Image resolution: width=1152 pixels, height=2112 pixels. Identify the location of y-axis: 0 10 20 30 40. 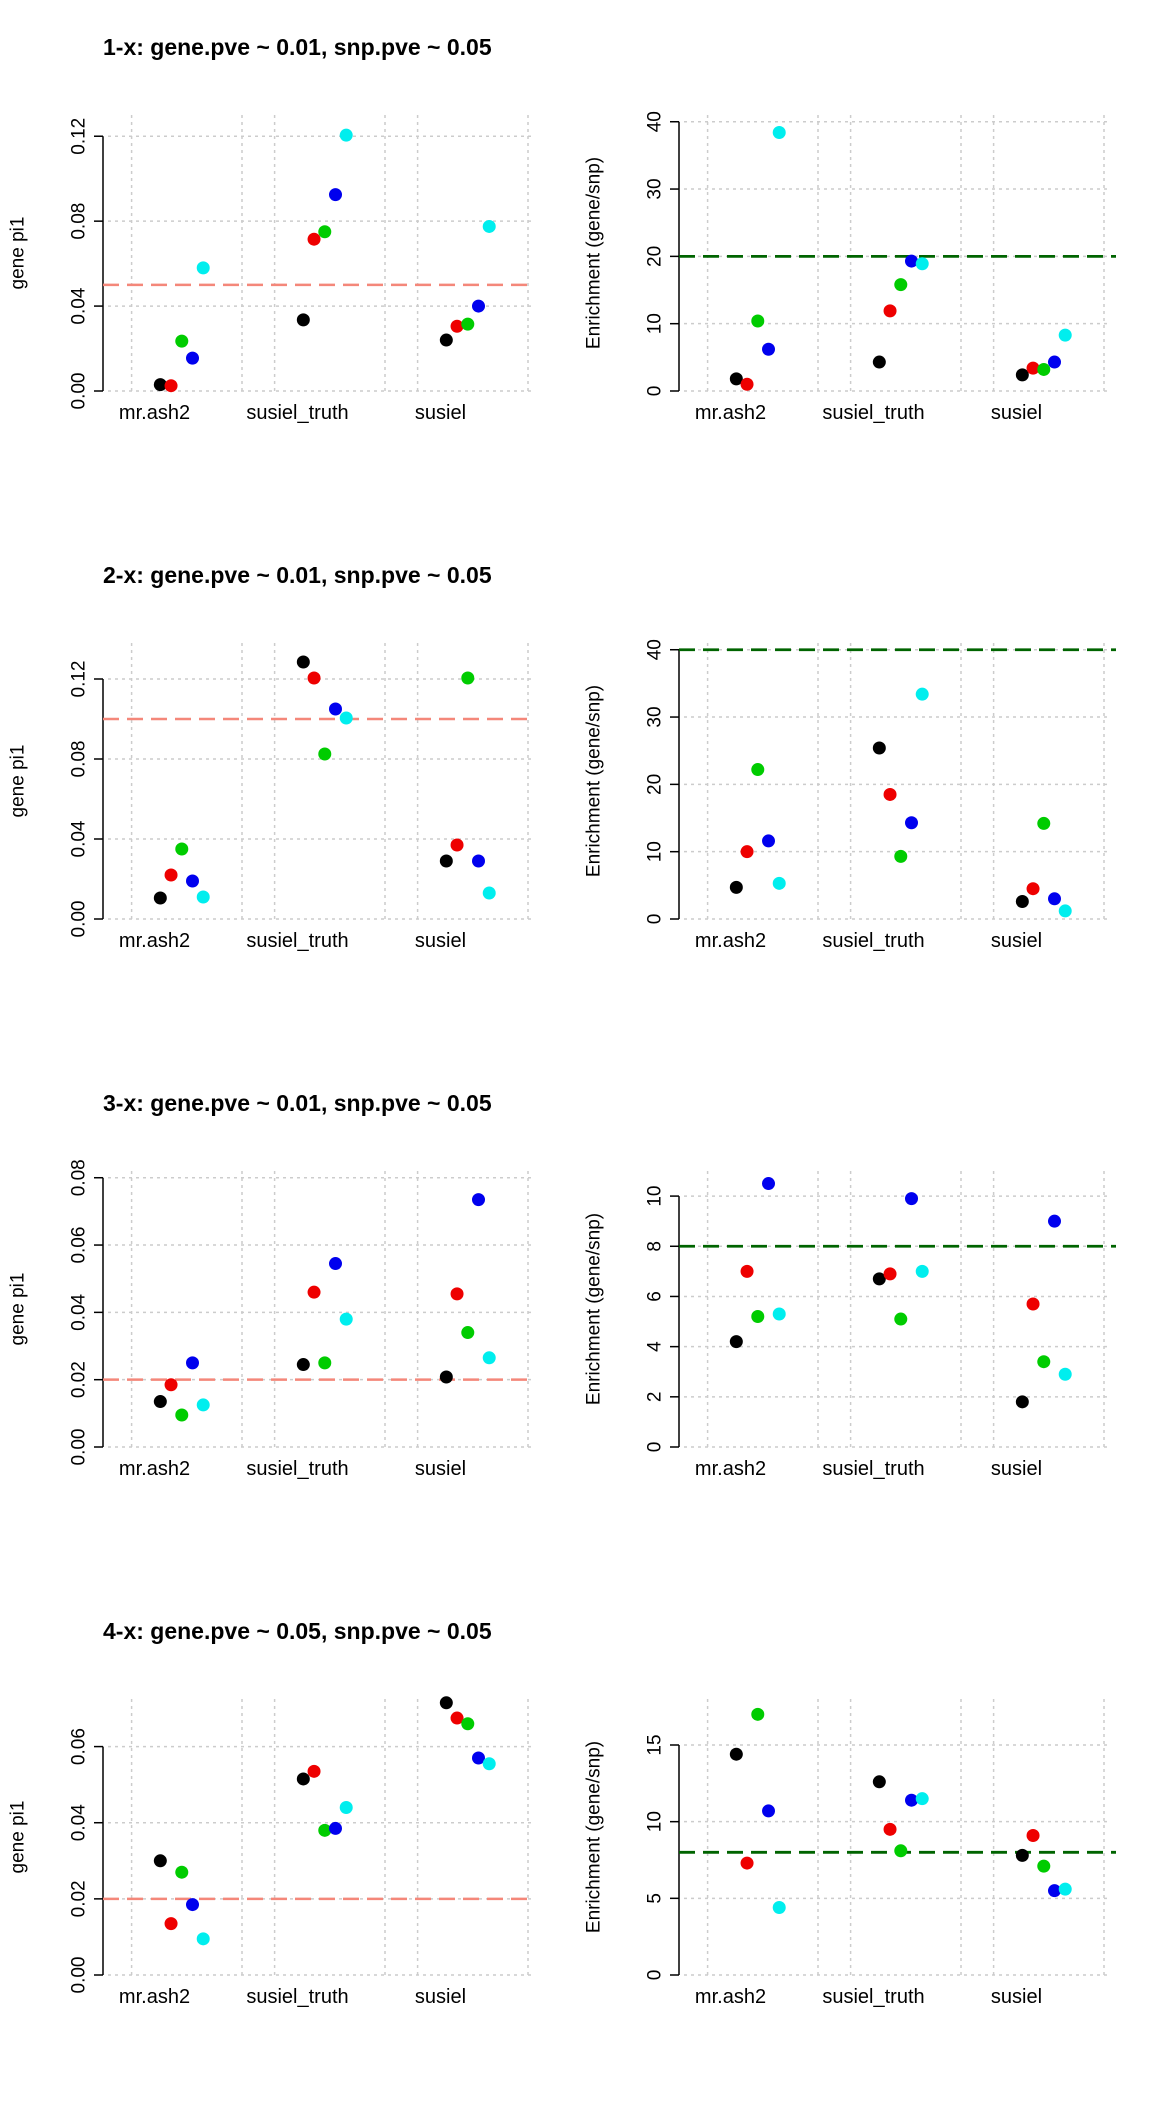
(662, 253).